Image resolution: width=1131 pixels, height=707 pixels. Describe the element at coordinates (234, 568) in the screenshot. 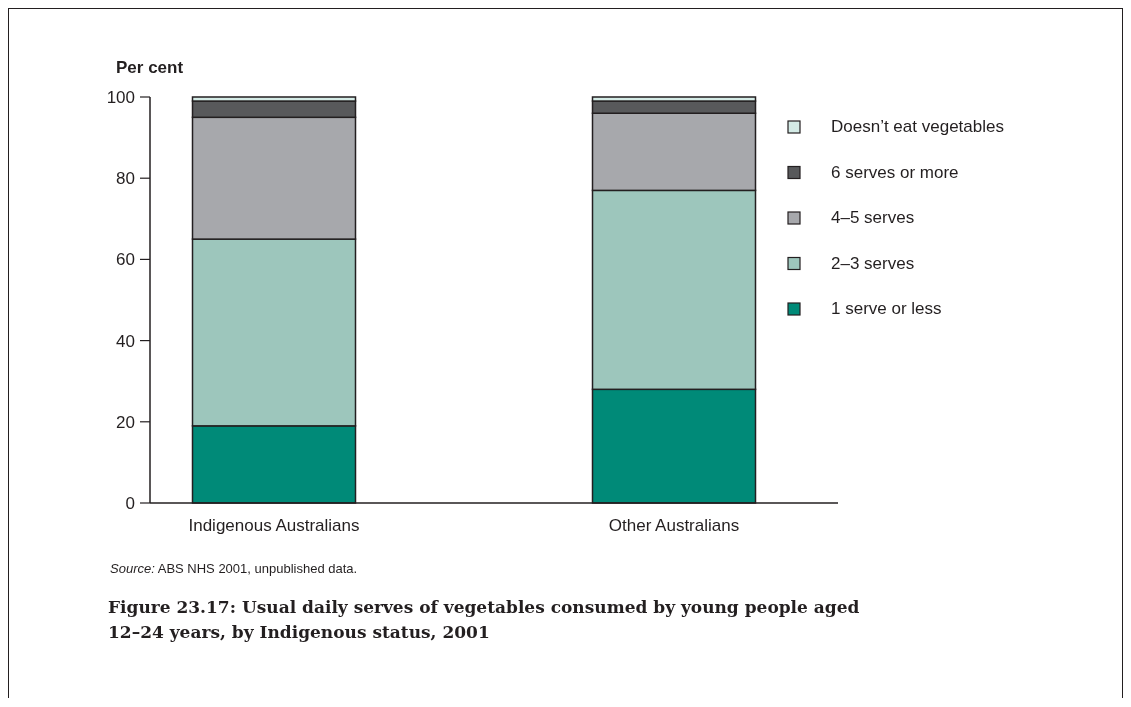

I see `source-note: Source: ABS NHS 2001, unpublished data.` at that location.